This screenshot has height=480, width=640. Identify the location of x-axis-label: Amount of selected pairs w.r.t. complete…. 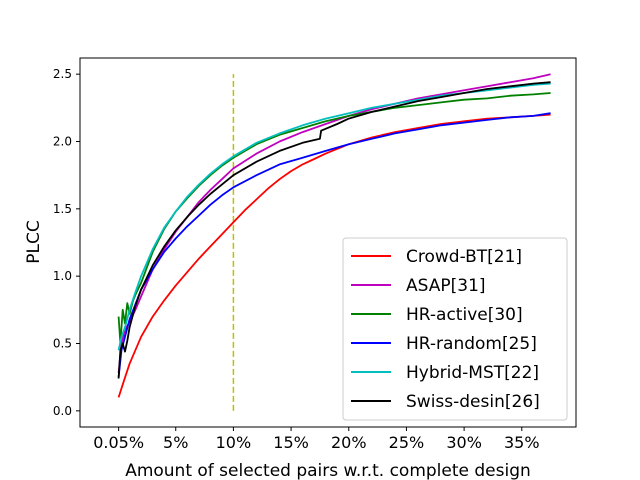
(328, 470).